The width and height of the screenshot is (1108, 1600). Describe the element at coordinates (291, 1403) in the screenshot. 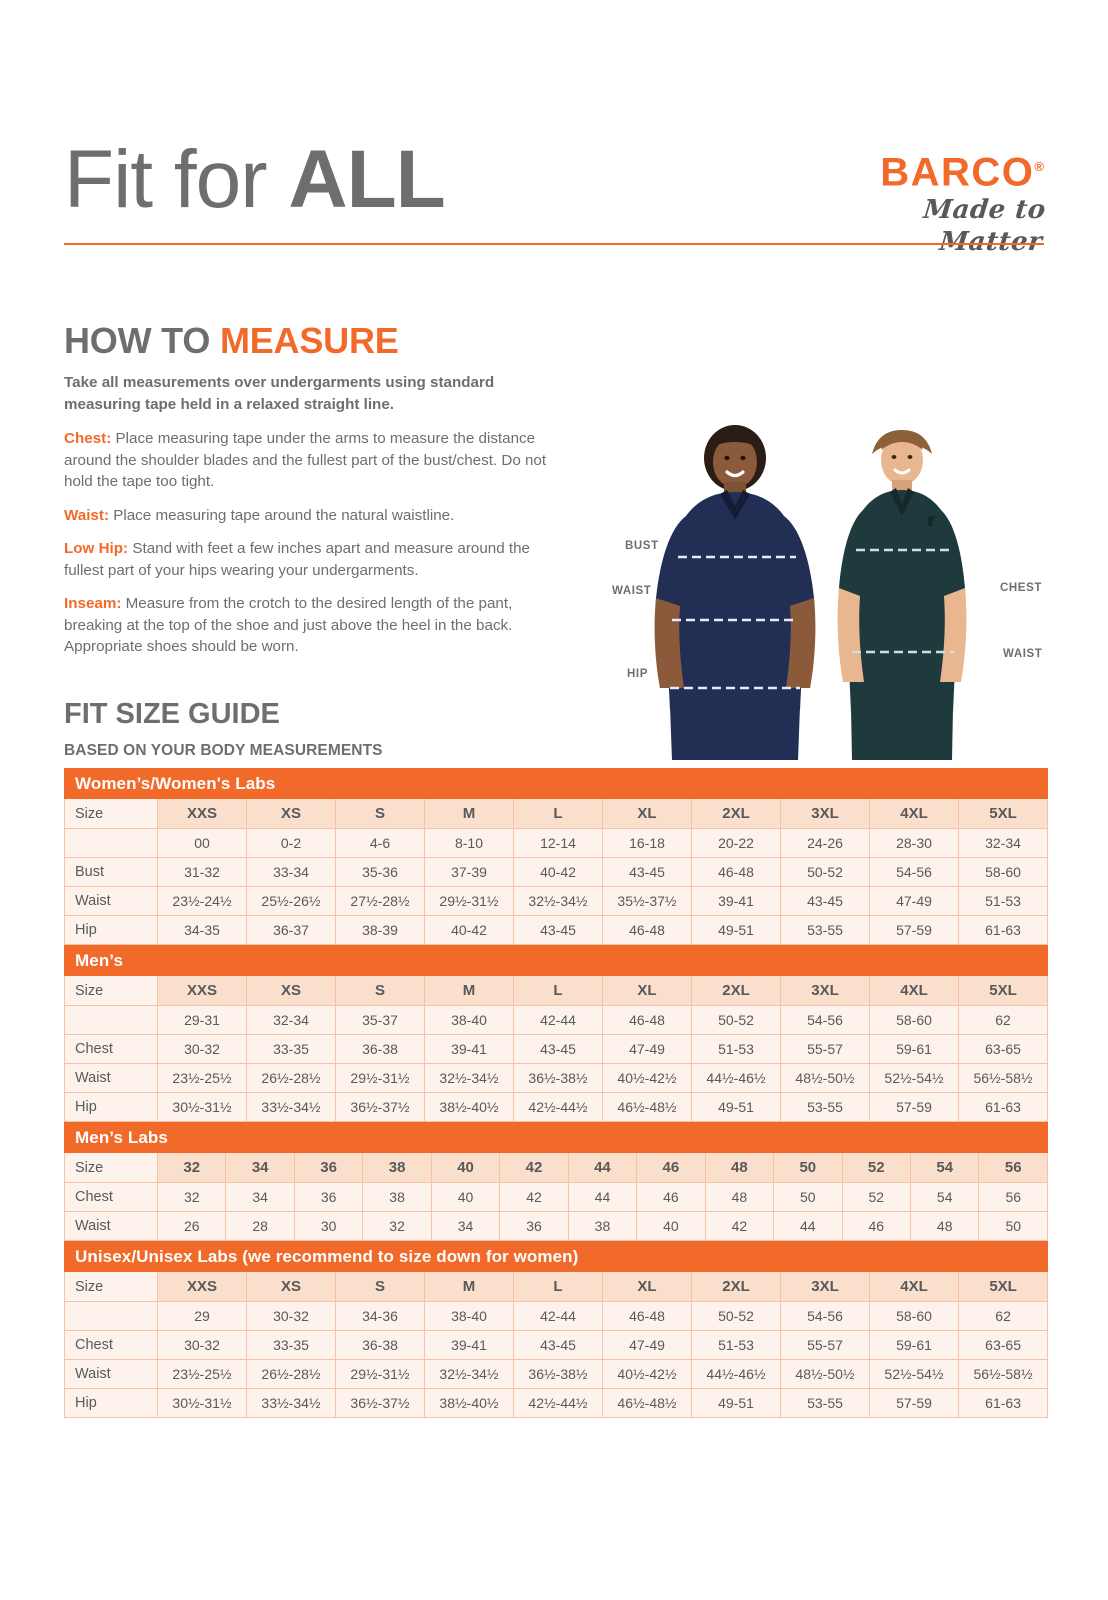

I see `measurement-value-cell: 33½-34½` at that location.